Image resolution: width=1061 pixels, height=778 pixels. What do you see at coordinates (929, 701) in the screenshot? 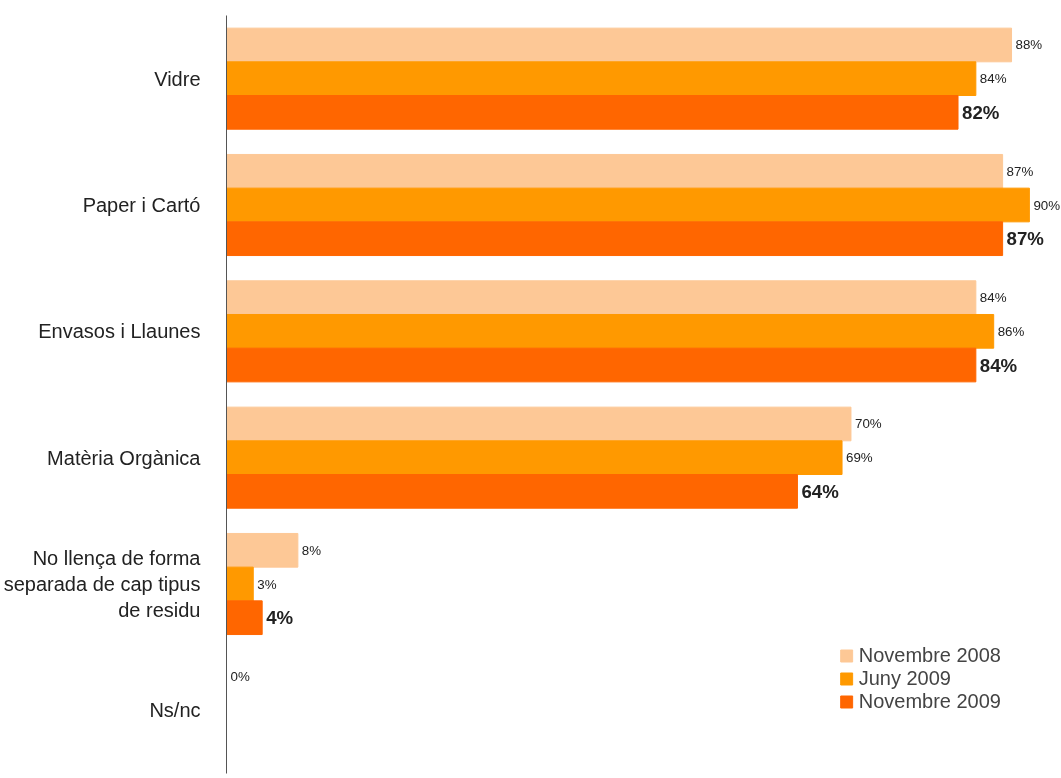
I see `legend-label: Novembre 2009` at bounding box center [929, 701].